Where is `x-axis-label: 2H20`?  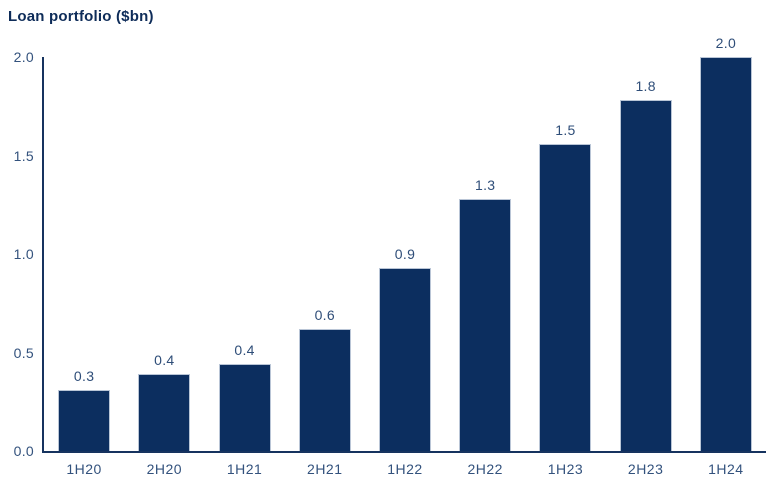 x-axis-label: 2H20 is located at coordinates (164, 469).